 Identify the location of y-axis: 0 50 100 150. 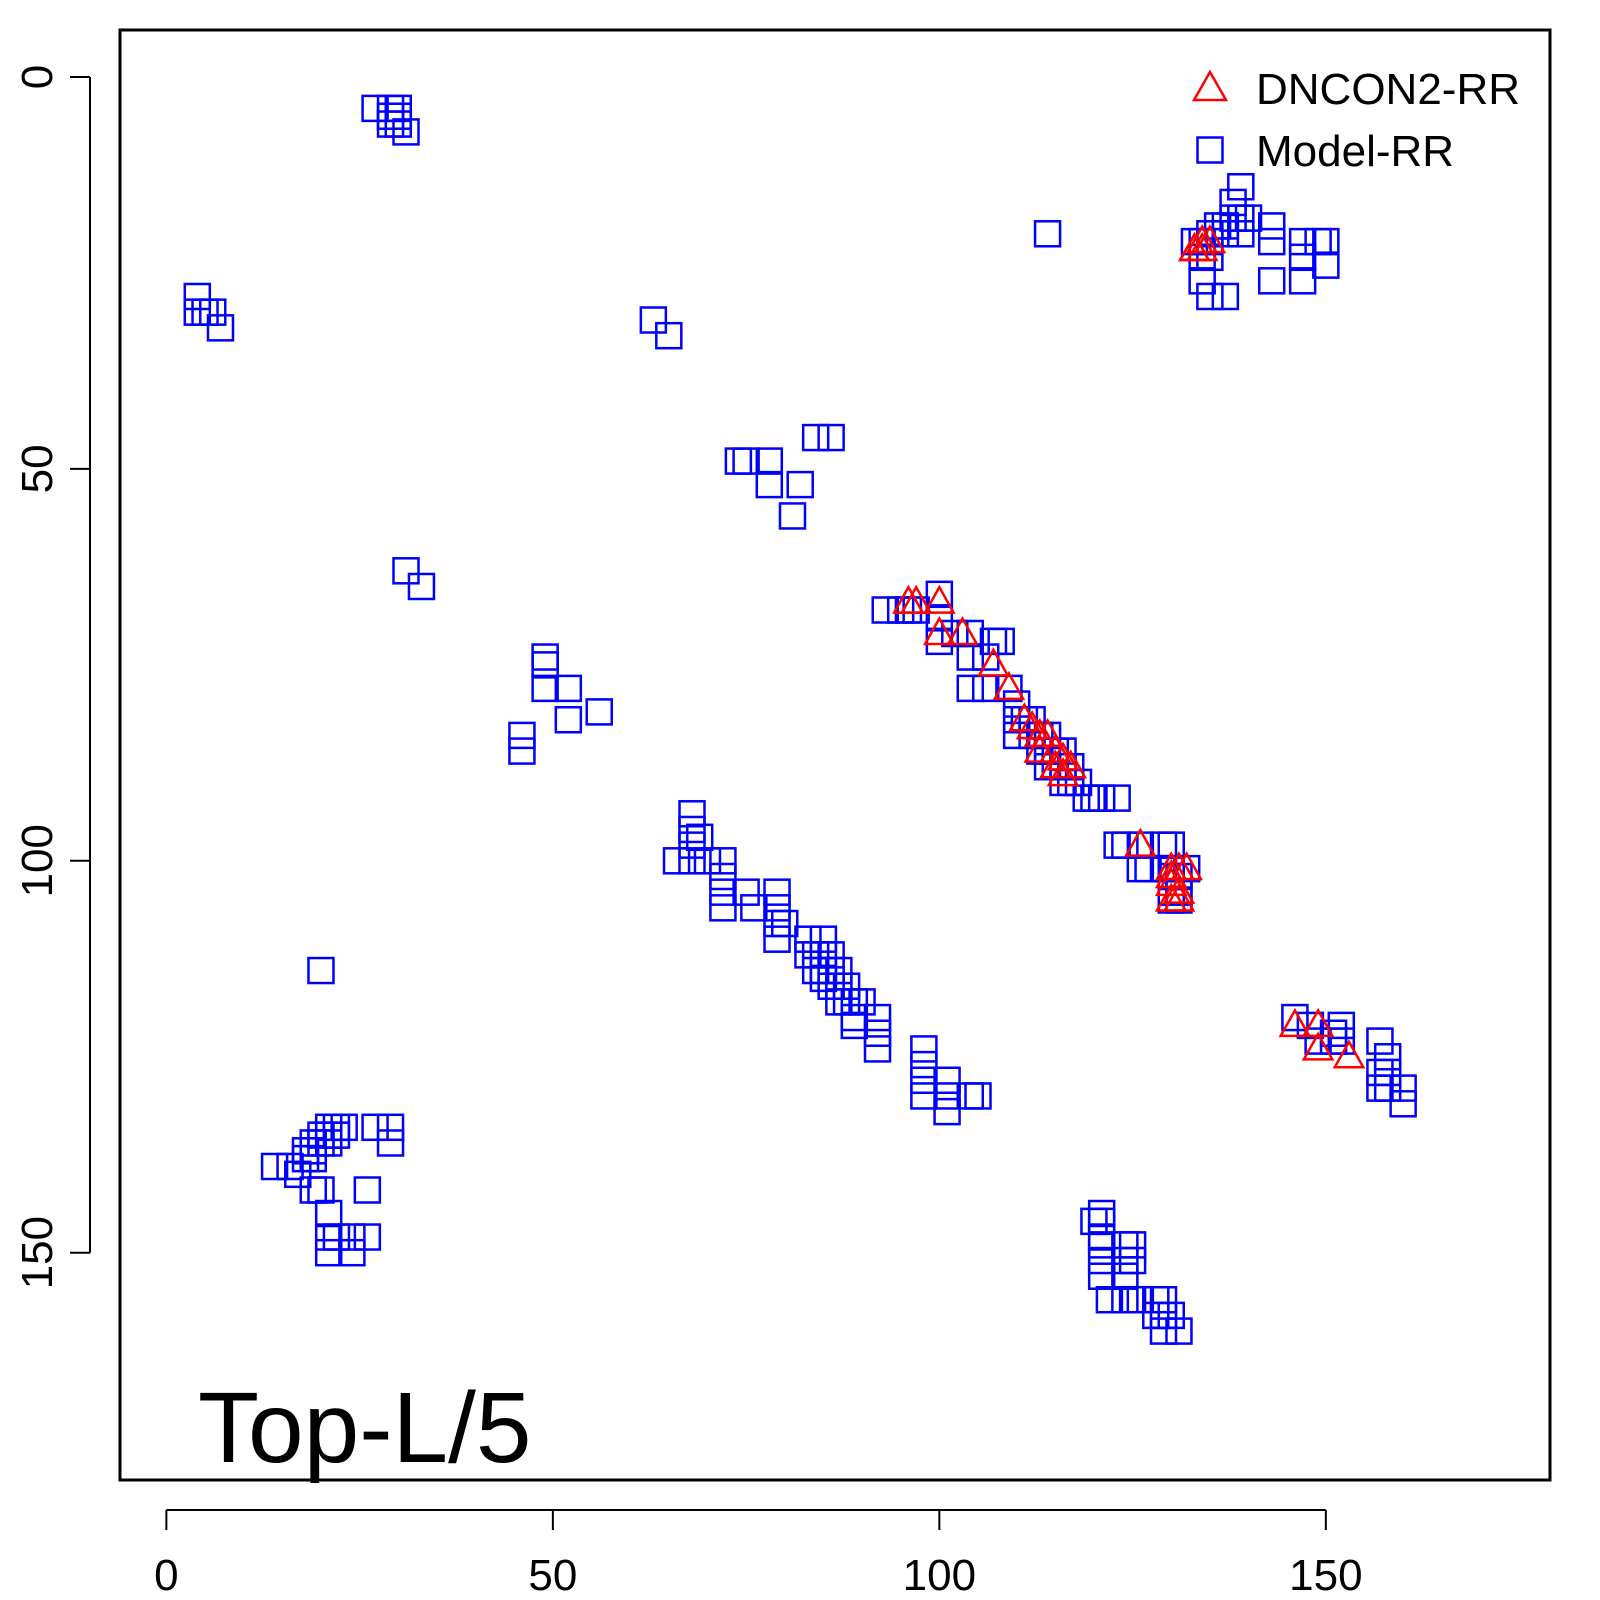
(52, 677).